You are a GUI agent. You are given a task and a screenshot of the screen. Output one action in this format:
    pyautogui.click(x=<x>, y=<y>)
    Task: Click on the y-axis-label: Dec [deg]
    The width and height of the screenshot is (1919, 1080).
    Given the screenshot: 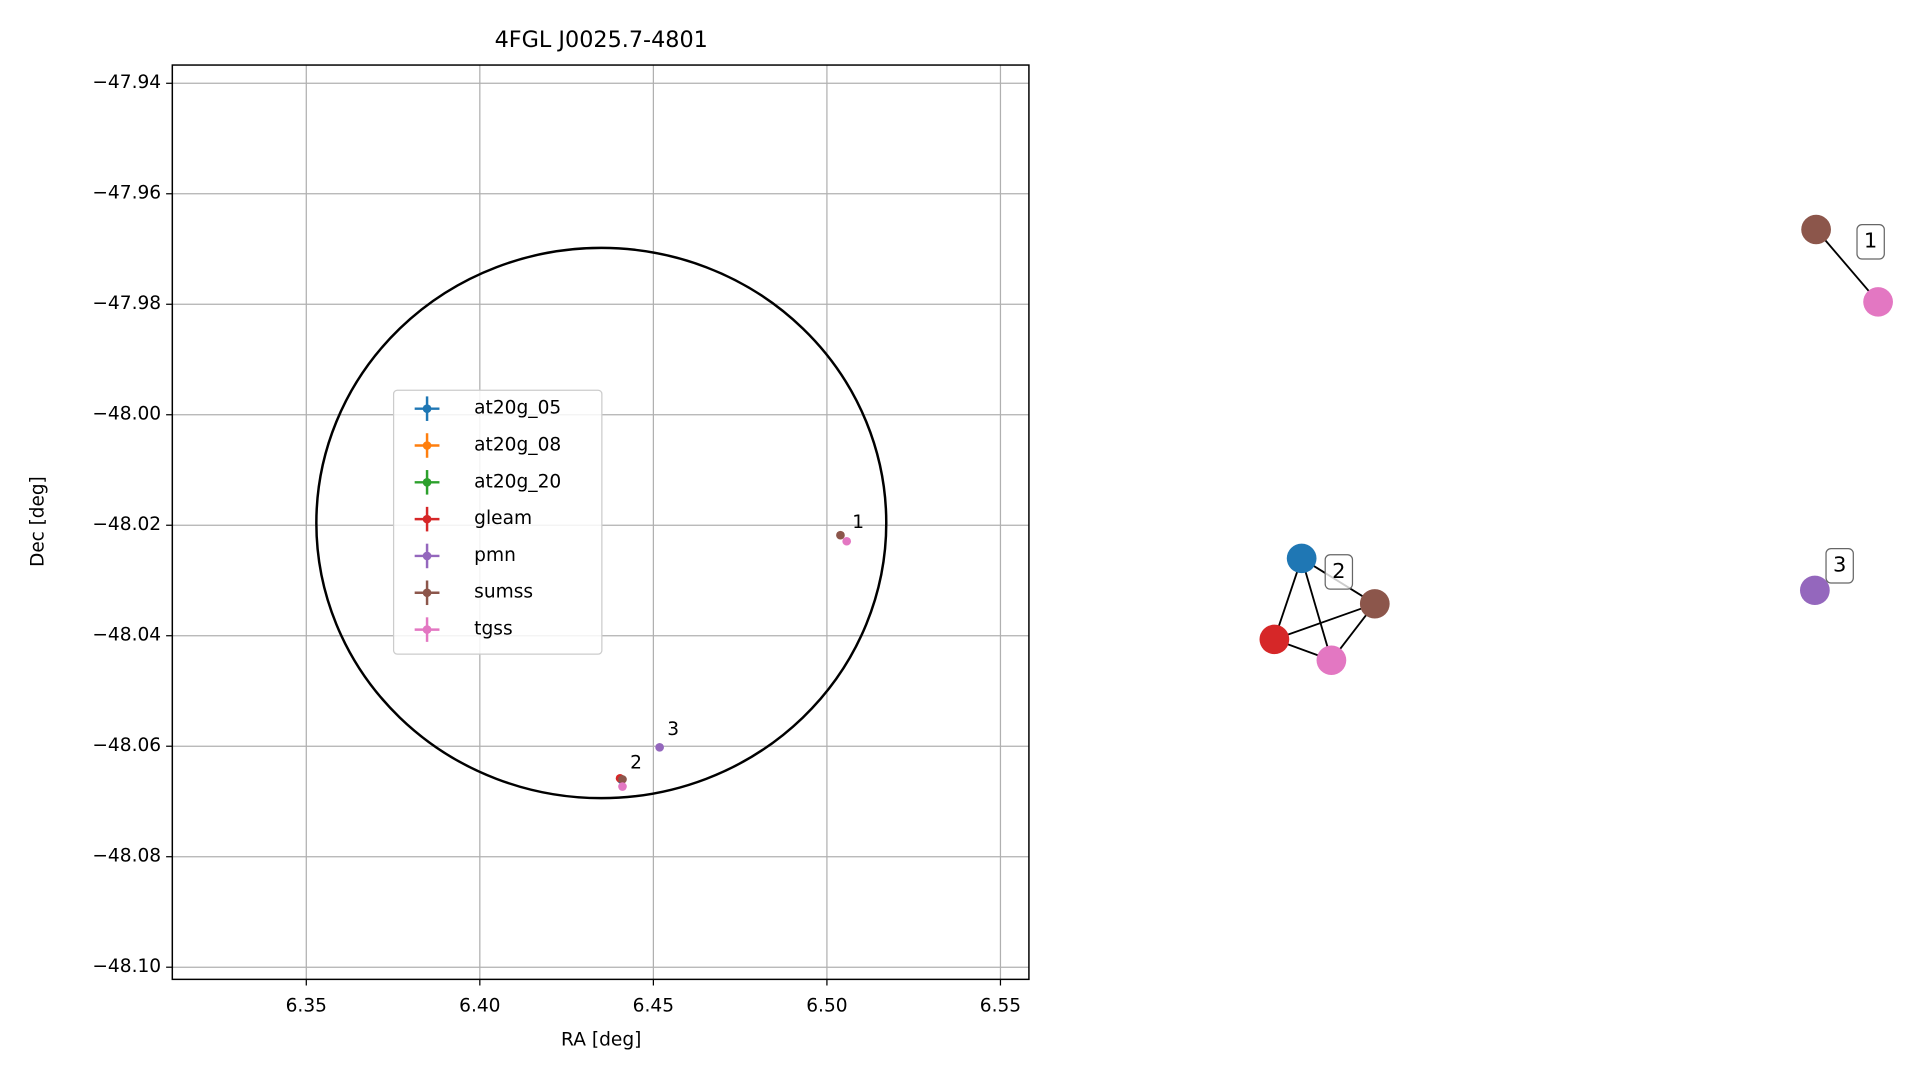 What is the action you would take?
    pyautogui.click(x=37, y=521)
    